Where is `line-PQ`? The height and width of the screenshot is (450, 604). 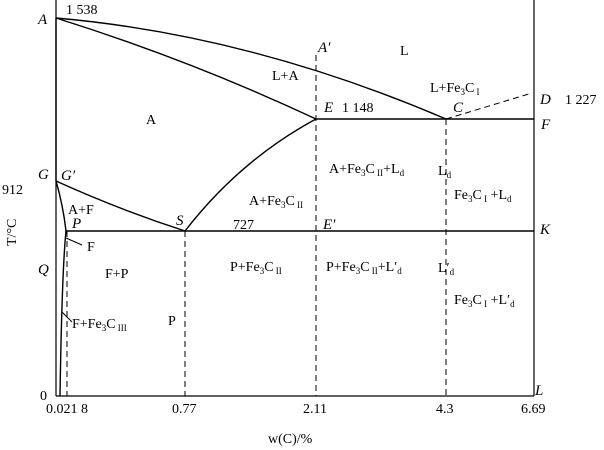 line-PQ is located at coordinates (63, 313).